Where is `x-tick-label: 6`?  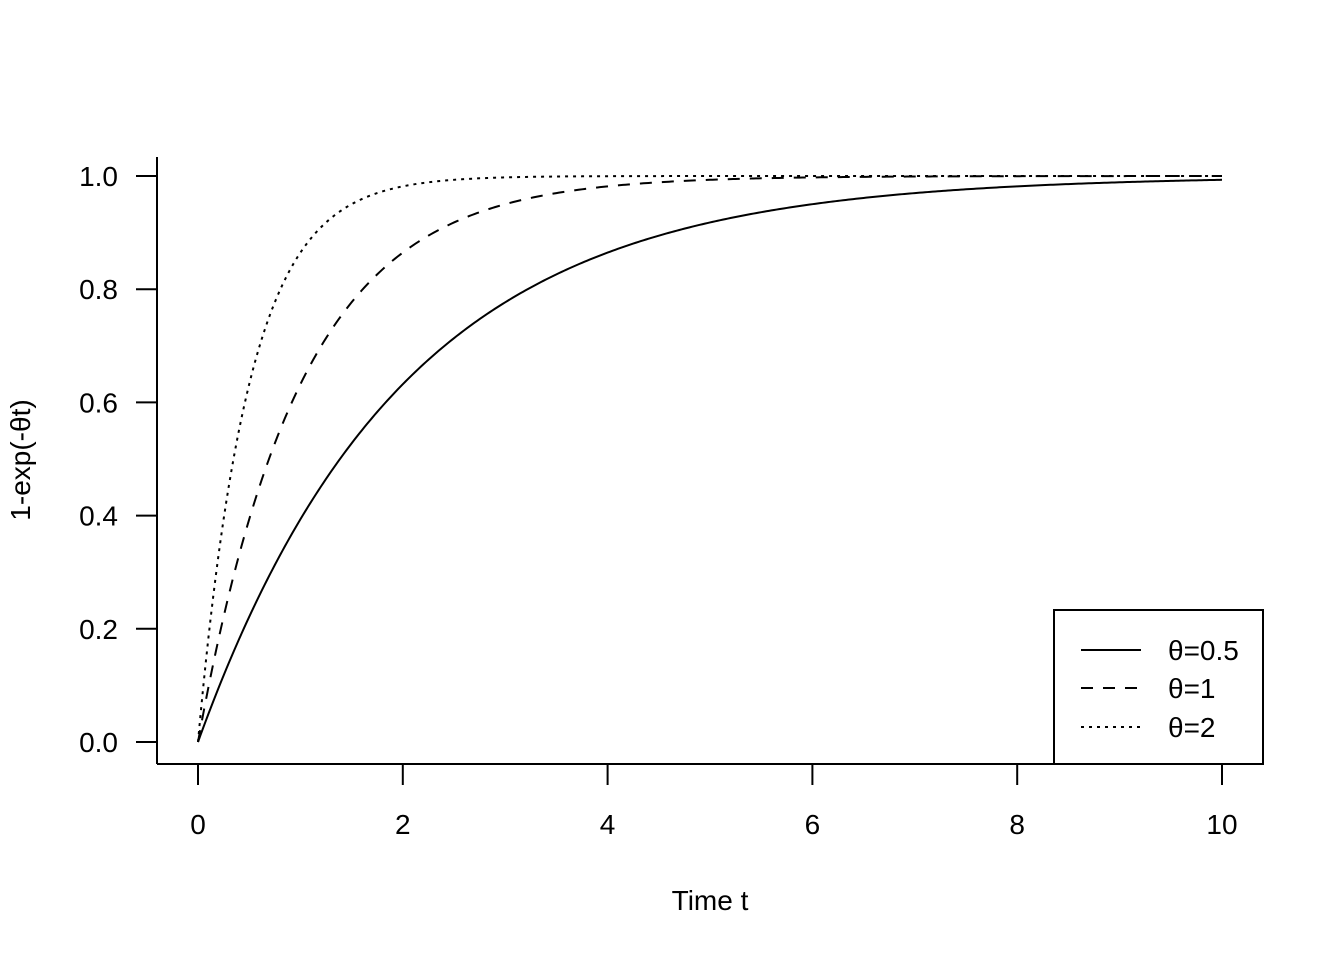 x-tick-label: 6 is located at coordinates (813, 824).